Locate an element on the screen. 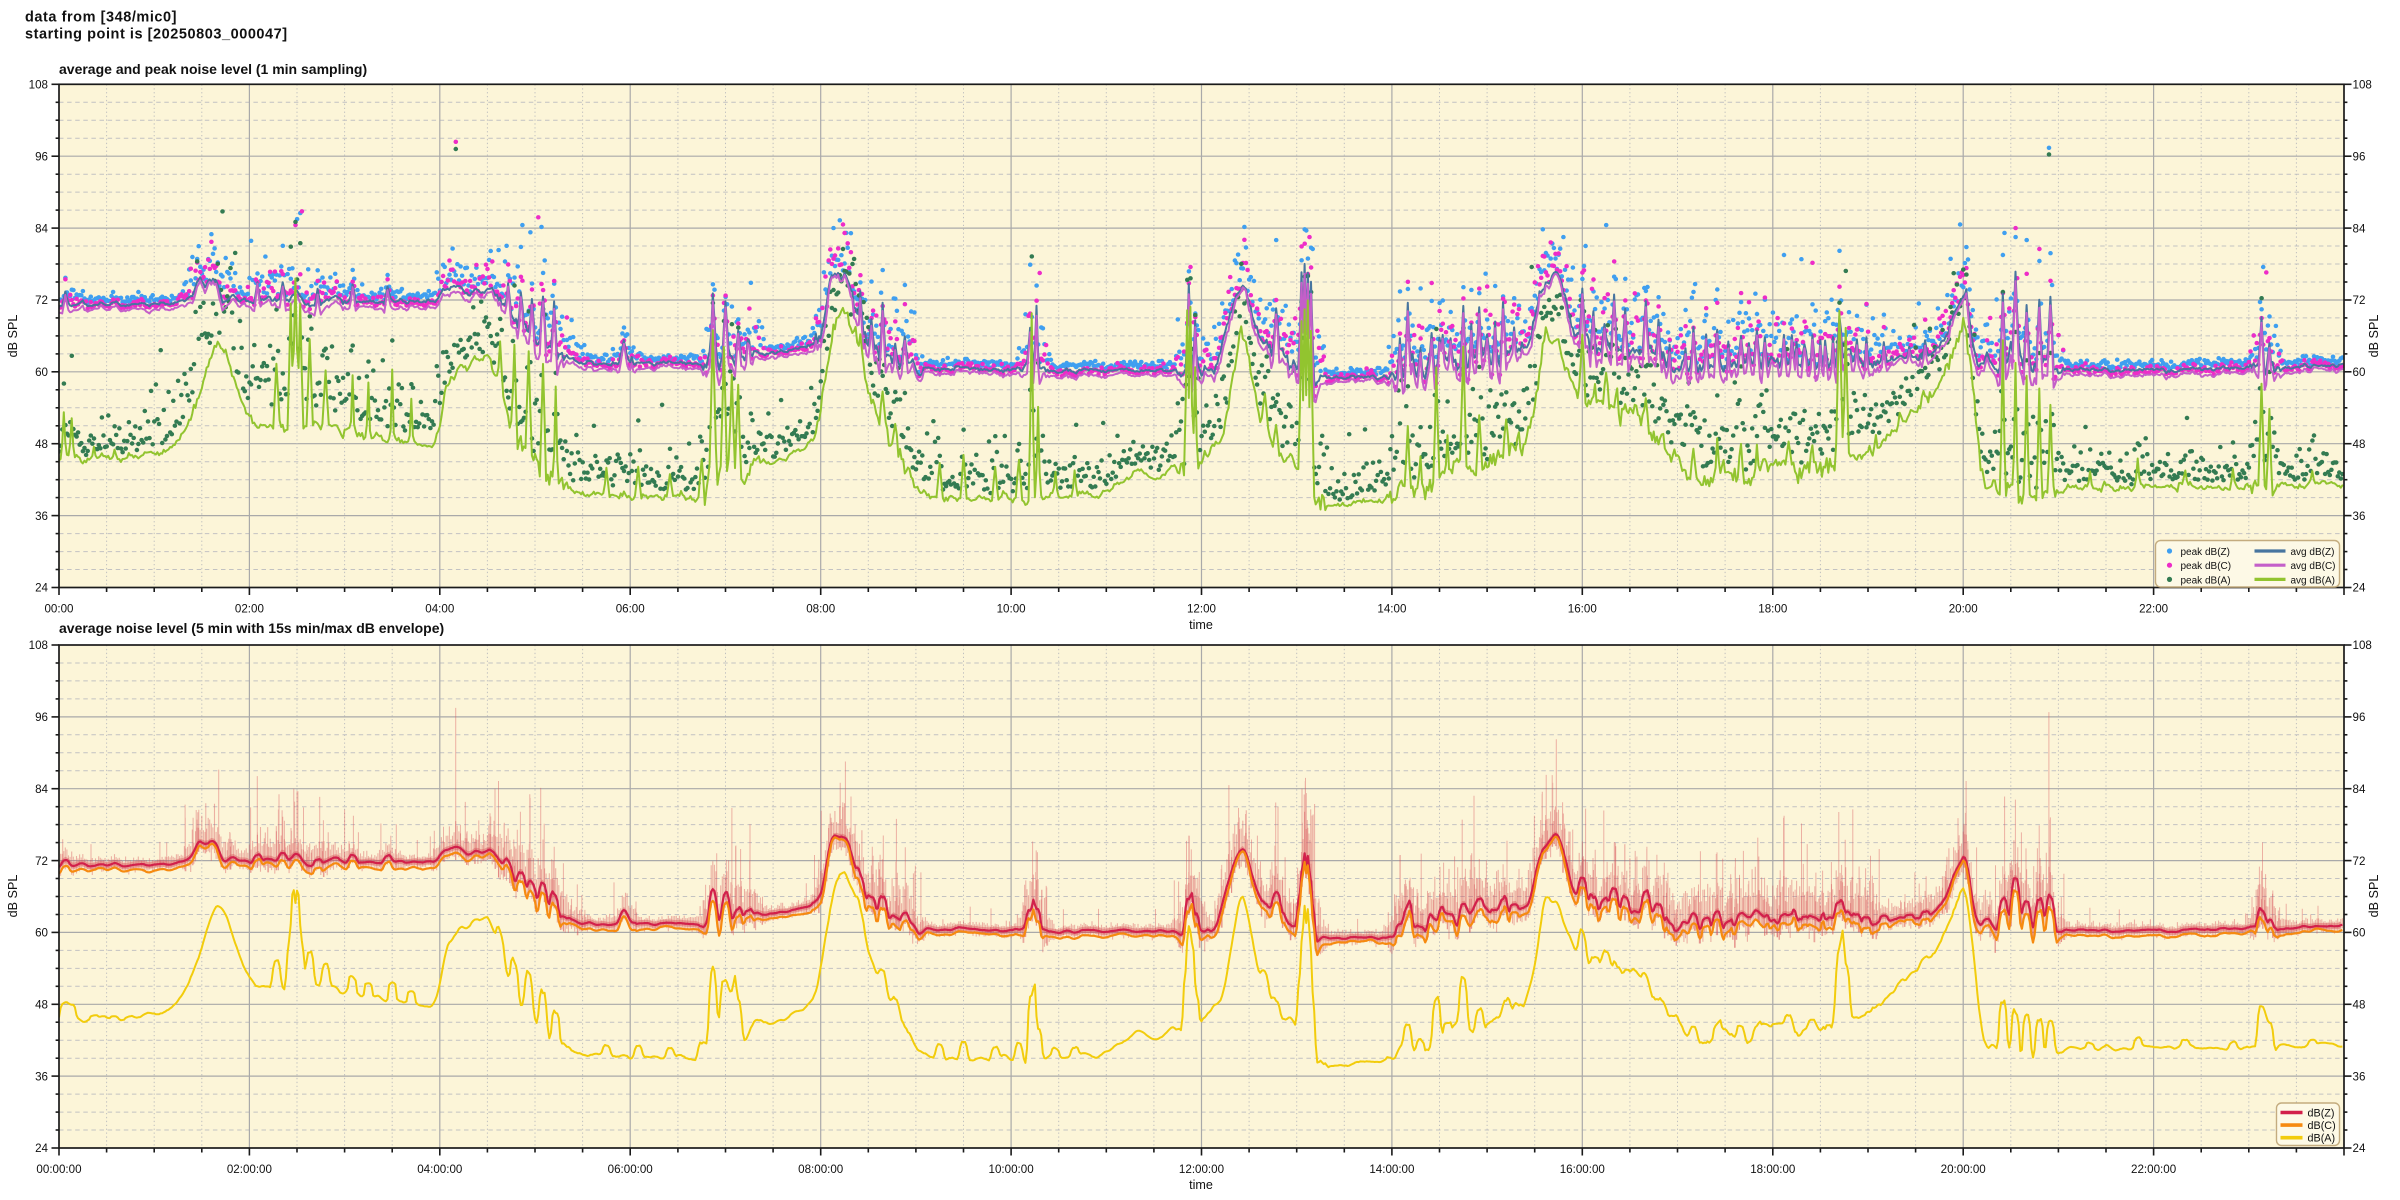  svg-text: 16:00:00 is located at coordinates (1582, 1169).